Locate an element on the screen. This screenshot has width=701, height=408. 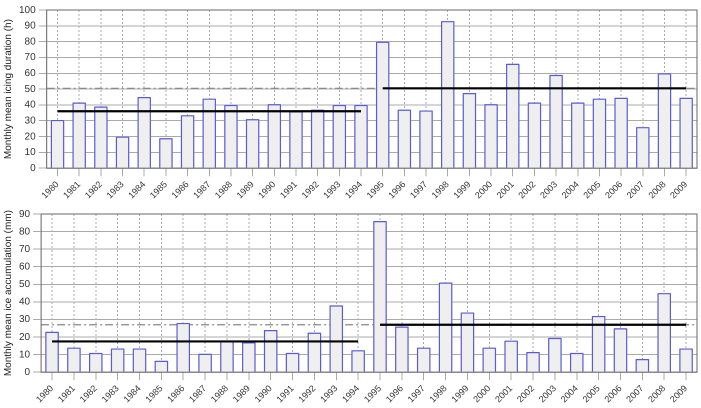
y-axis-title: Monthly mean icing duration (h) is located at coordinates (8, 89).